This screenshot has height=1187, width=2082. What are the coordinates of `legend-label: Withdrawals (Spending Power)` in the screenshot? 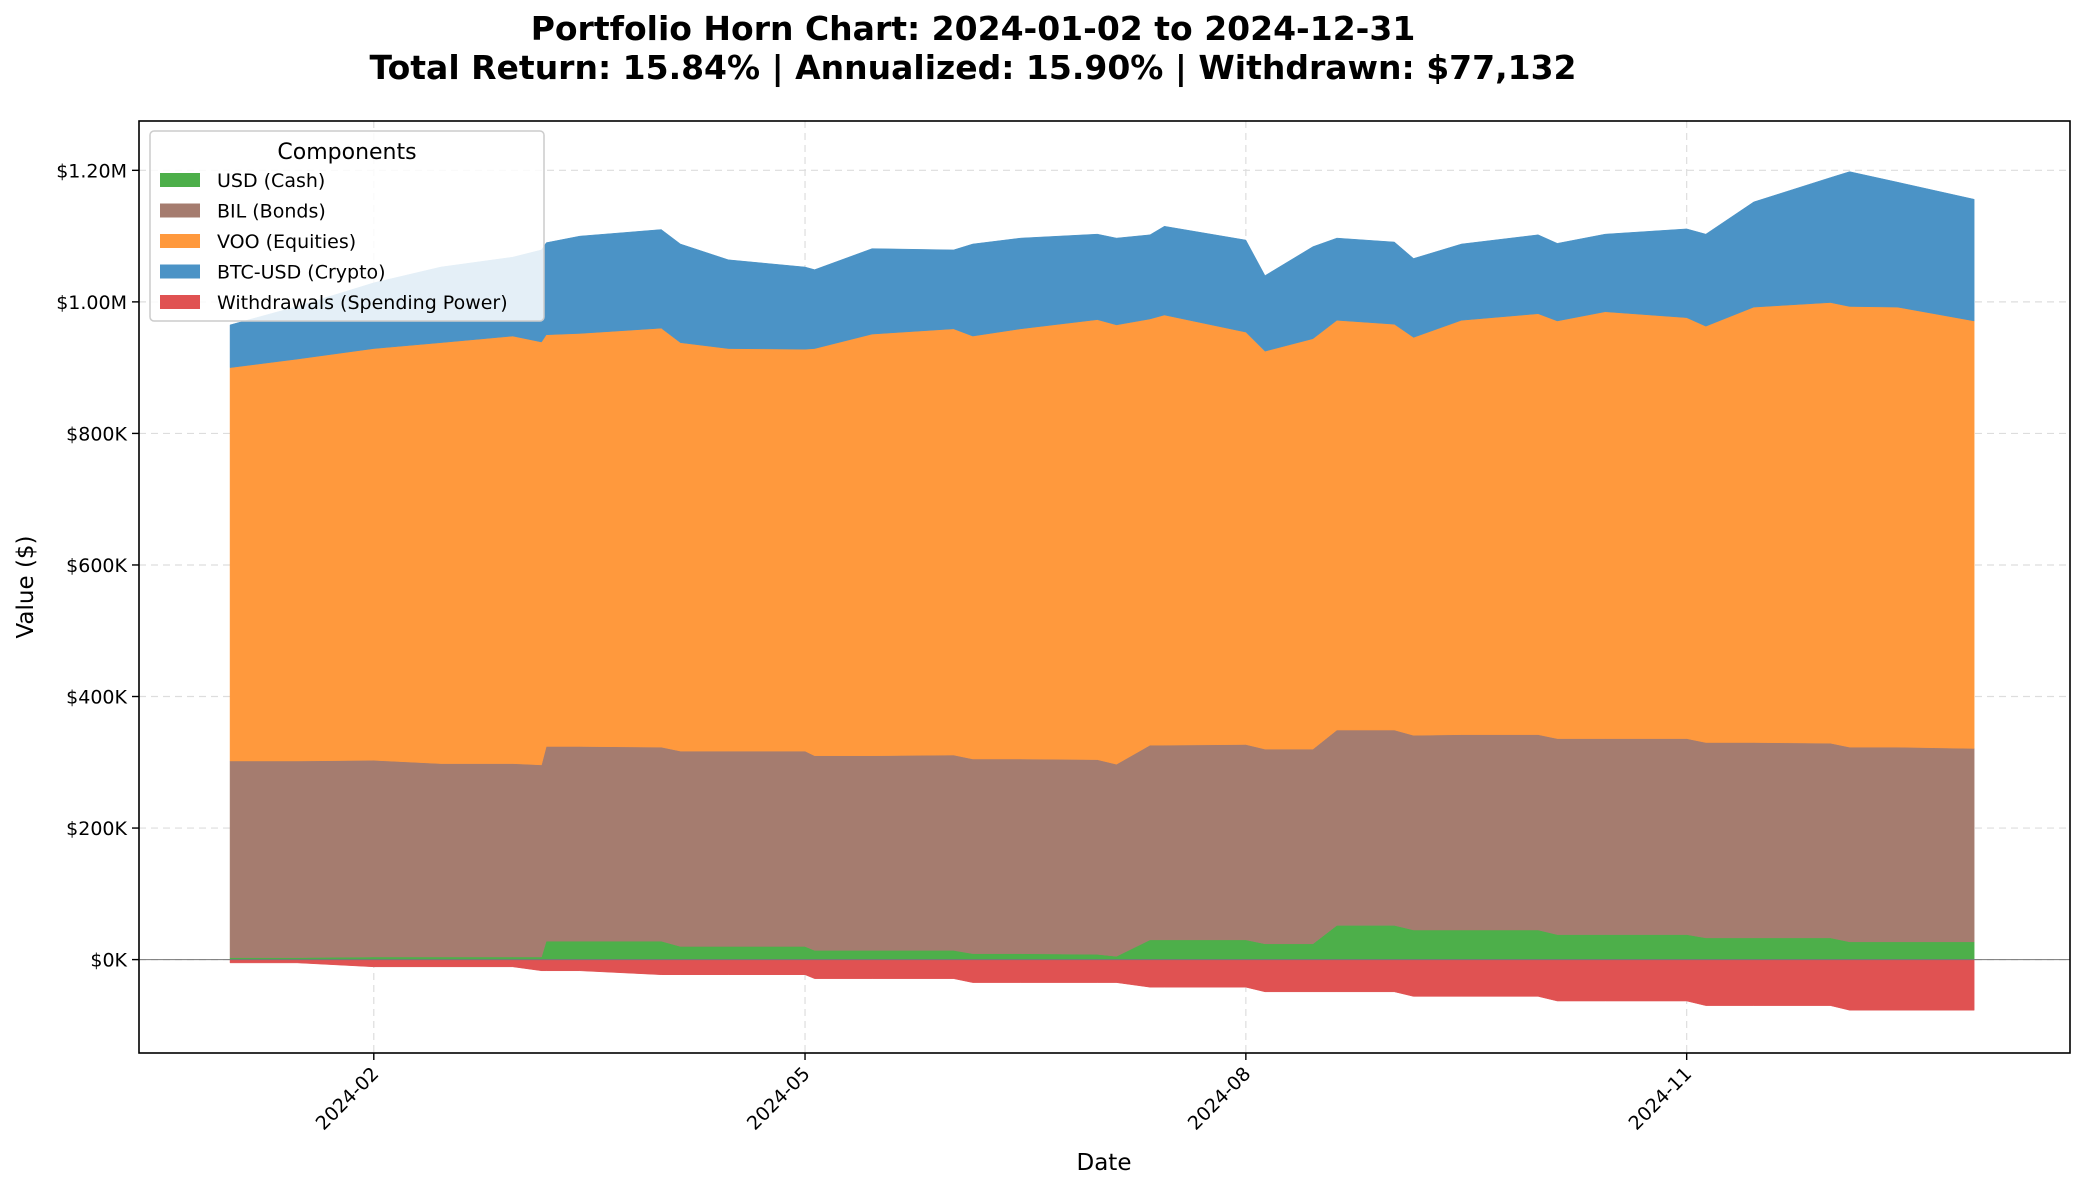 It's located at (362, 303).